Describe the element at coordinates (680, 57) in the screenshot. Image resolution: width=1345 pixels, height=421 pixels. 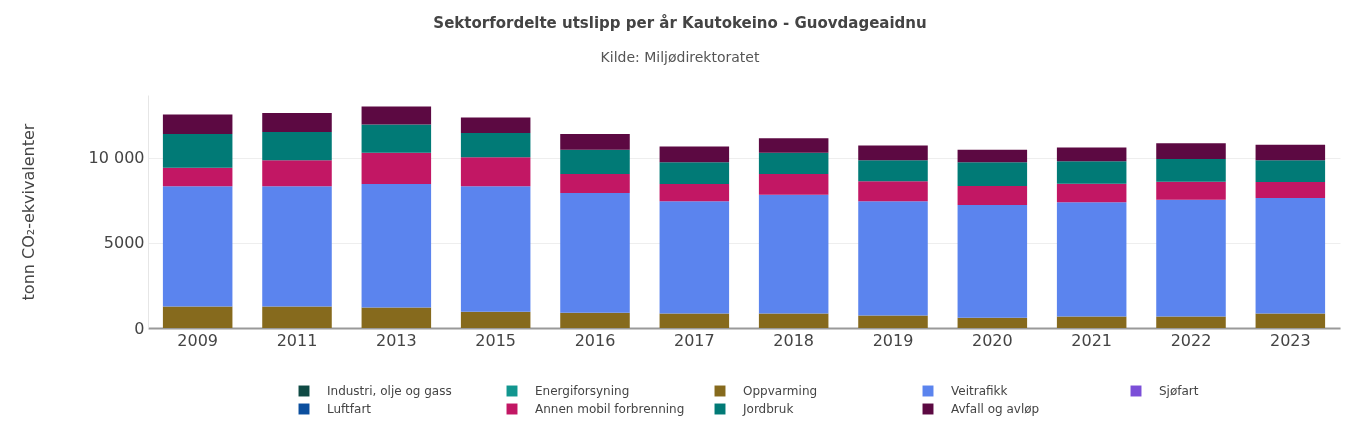
I see `chart-subtitle: Kilde: Miljødirektoratet` at that location.